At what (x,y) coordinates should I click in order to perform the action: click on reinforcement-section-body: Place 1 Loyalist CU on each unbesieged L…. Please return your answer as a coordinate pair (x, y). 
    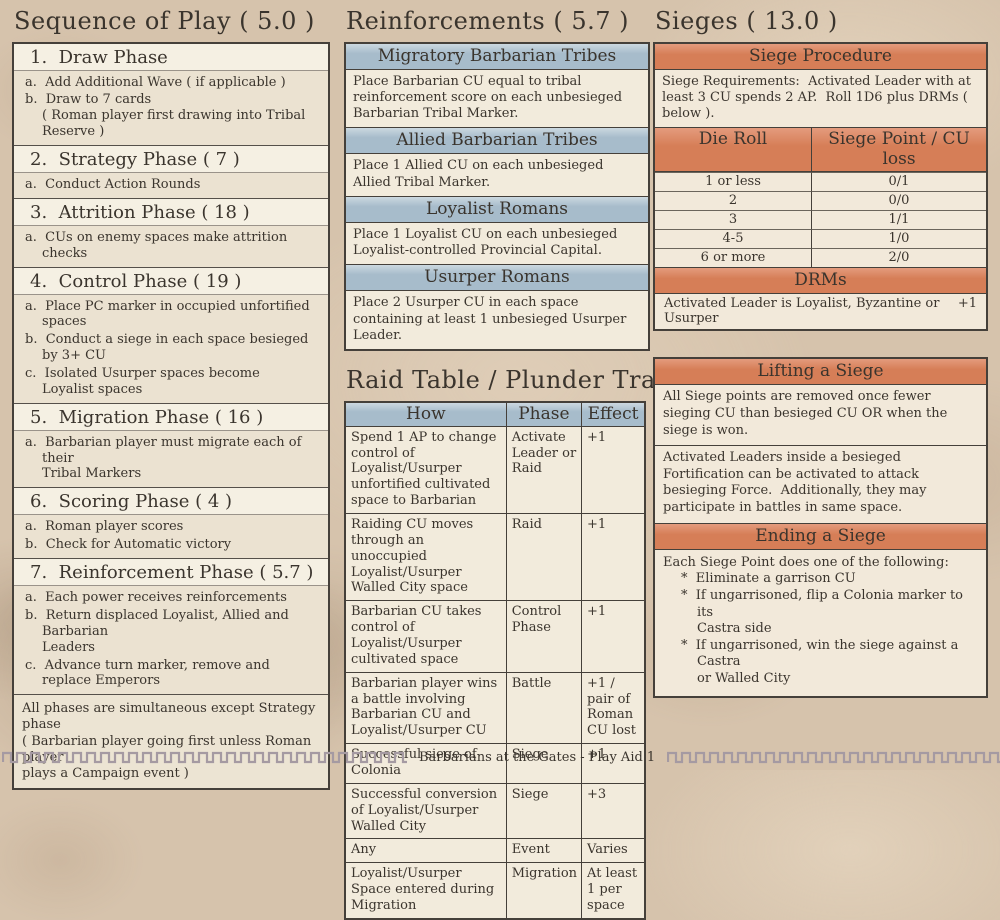
    Looking at the image, I should click on (485, 242).